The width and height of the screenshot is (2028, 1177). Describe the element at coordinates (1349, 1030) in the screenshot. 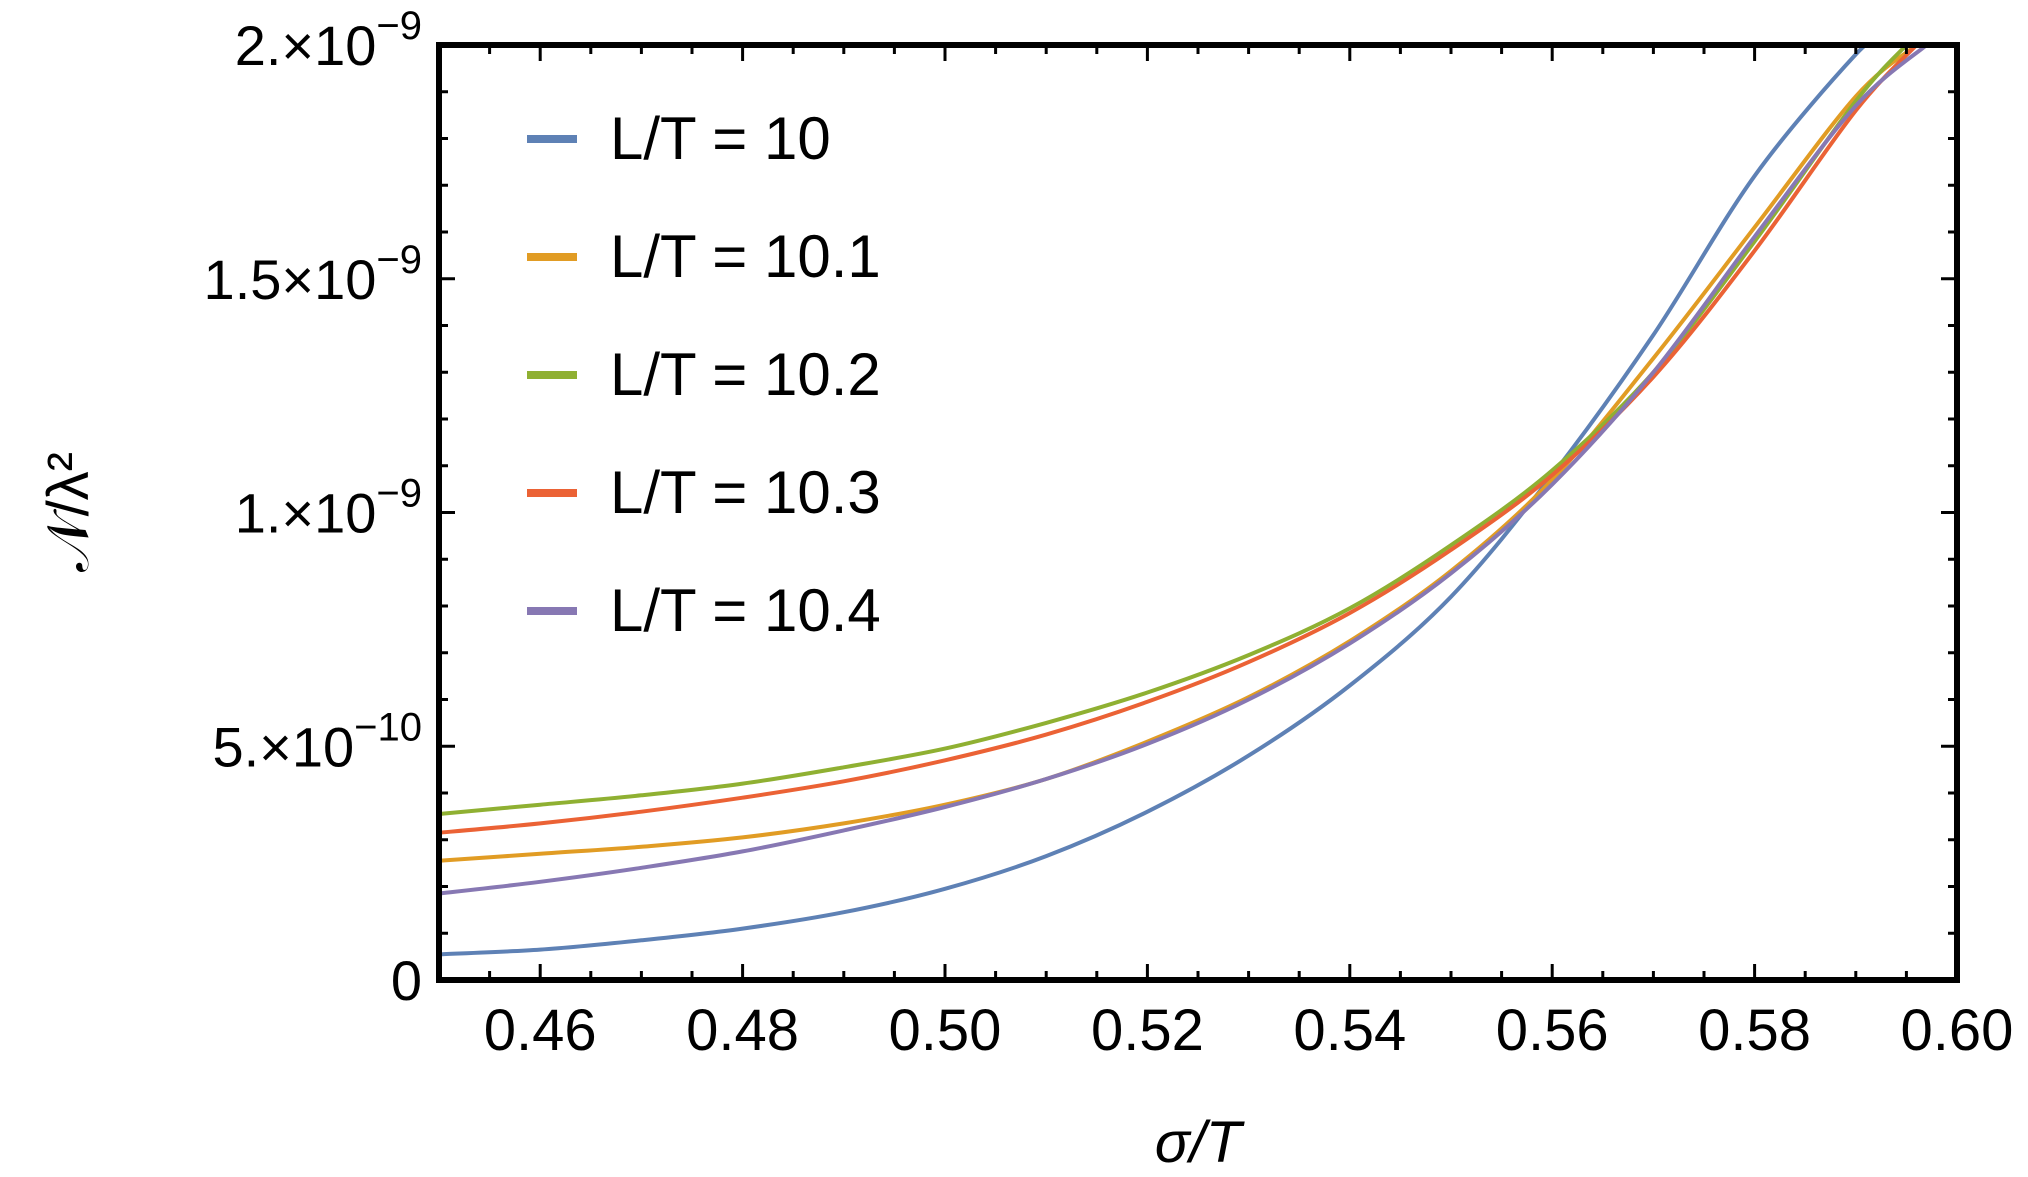

I see `x-tick-label: 0.54` at that location.